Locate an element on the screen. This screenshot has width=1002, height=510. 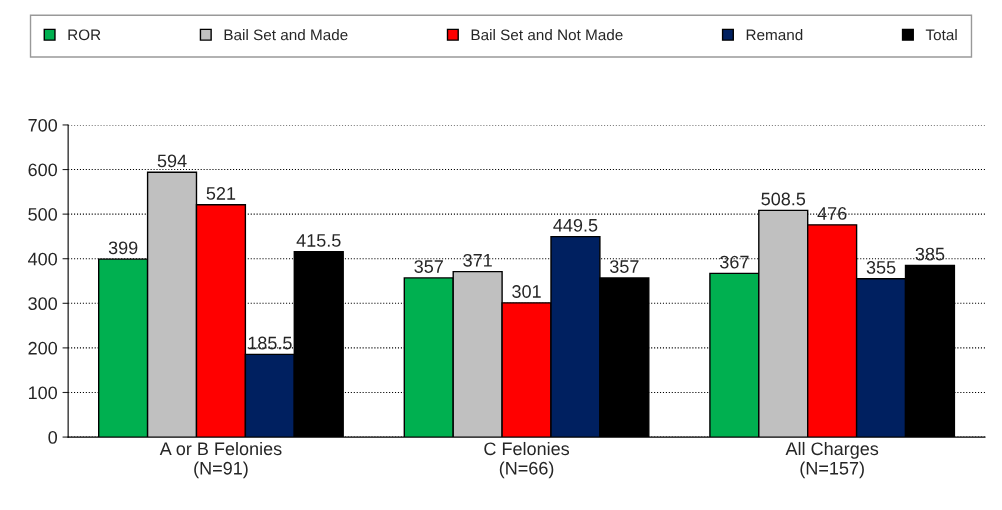
legend-label: Bail Set and Made is located at coordinates (286, 35).